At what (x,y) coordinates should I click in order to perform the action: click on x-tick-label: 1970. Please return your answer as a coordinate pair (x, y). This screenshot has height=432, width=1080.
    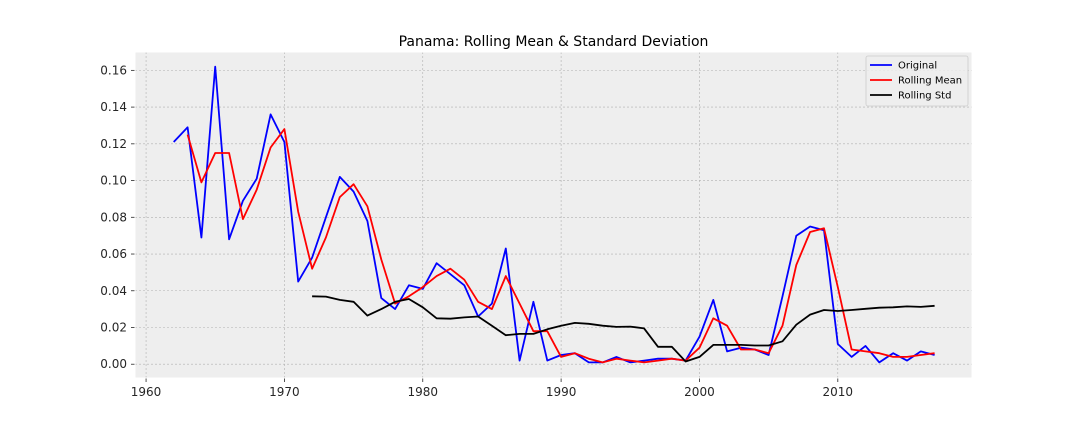
    Looking at the image, I should click on (284, 392).